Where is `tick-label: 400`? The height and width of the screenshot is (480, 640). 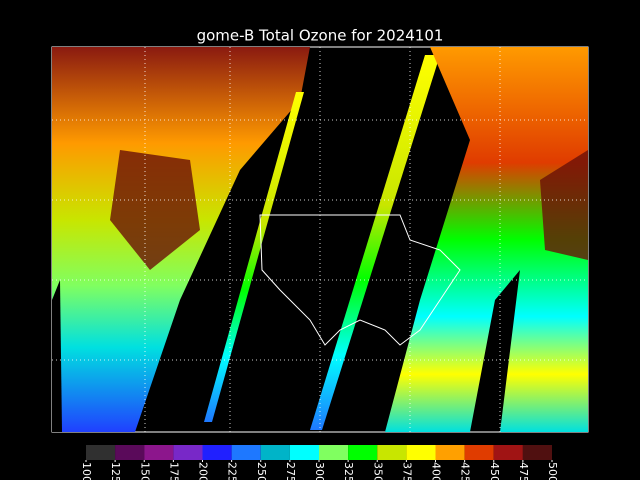 tick-label: 400 is located at coordinates (436, 471).